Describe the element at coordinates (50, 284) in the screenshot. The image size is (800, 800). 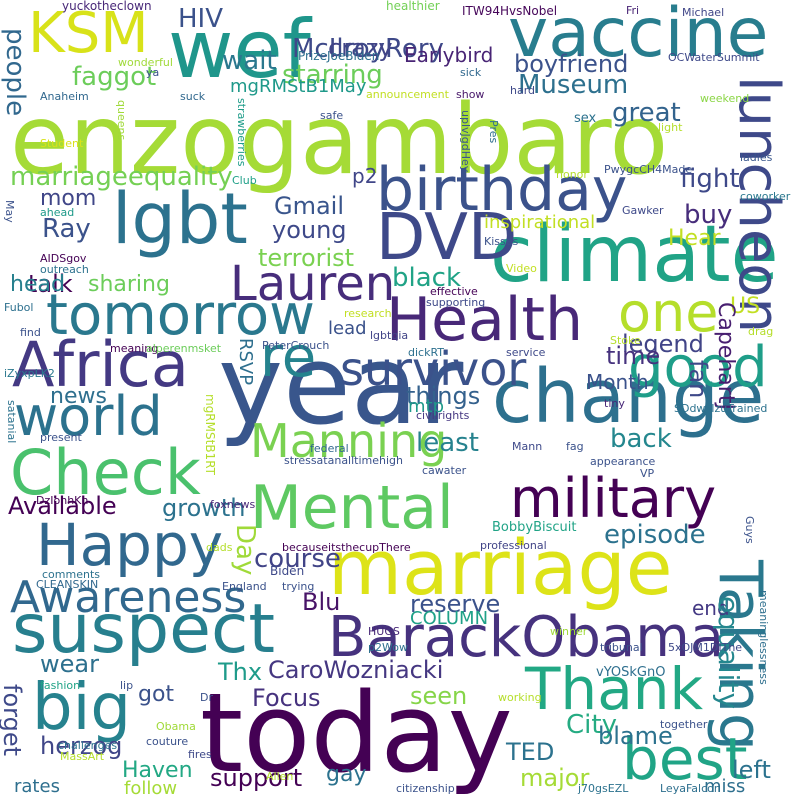
I see `word-talk: talk` at that location.